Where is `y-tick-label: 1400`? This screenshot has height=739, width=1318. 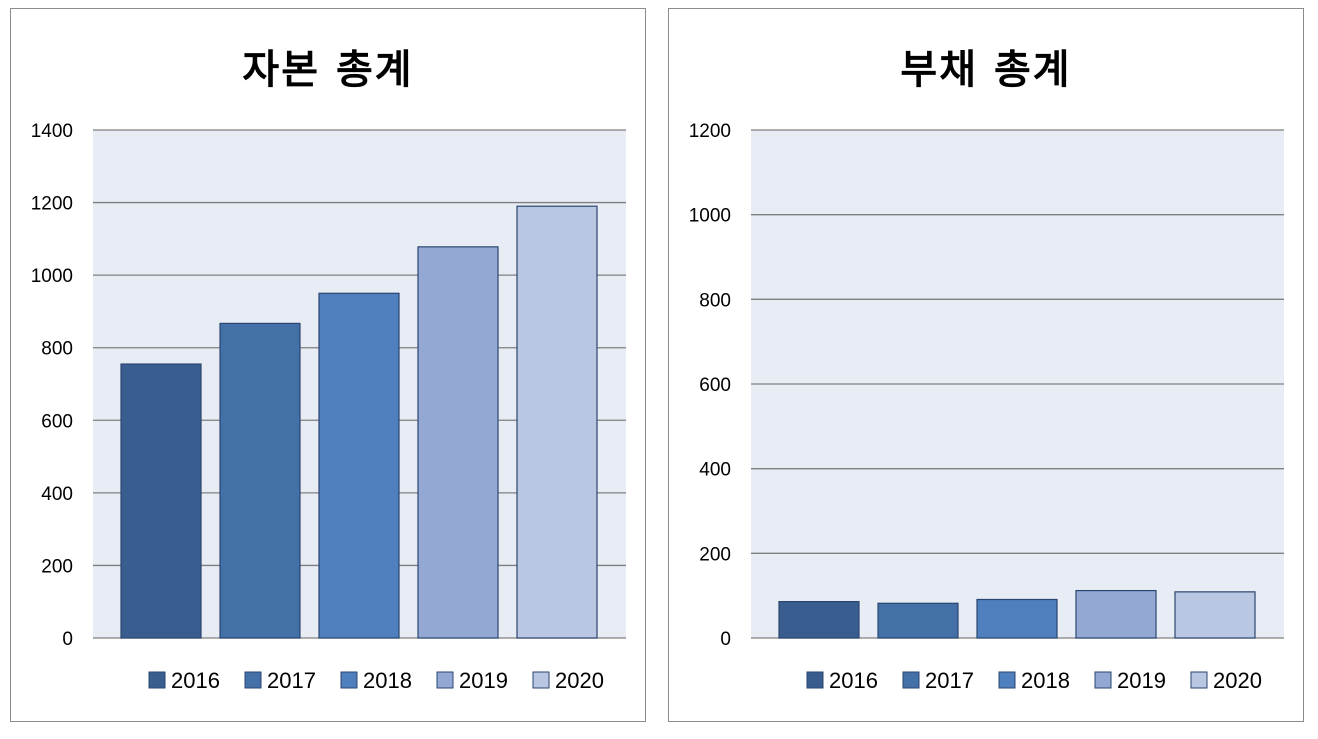
y-tick-label: 1400 is located at coordinates (52, 131).